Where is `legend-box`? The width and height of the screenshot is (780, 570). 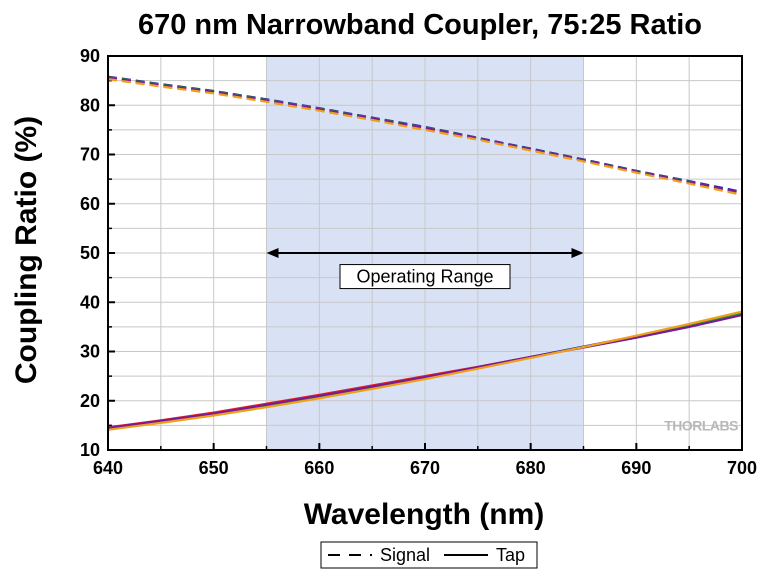 legend-box is located at coordinates (429, 555).